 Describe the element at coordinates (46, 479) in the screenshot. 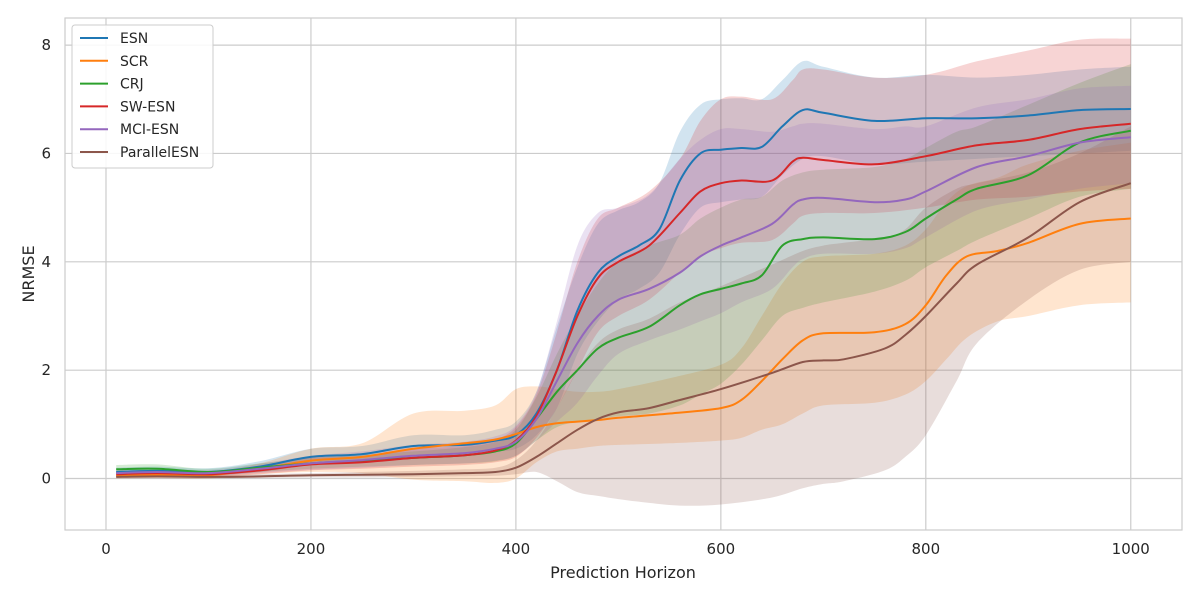

I see `y-tick-label: 0` at that location.